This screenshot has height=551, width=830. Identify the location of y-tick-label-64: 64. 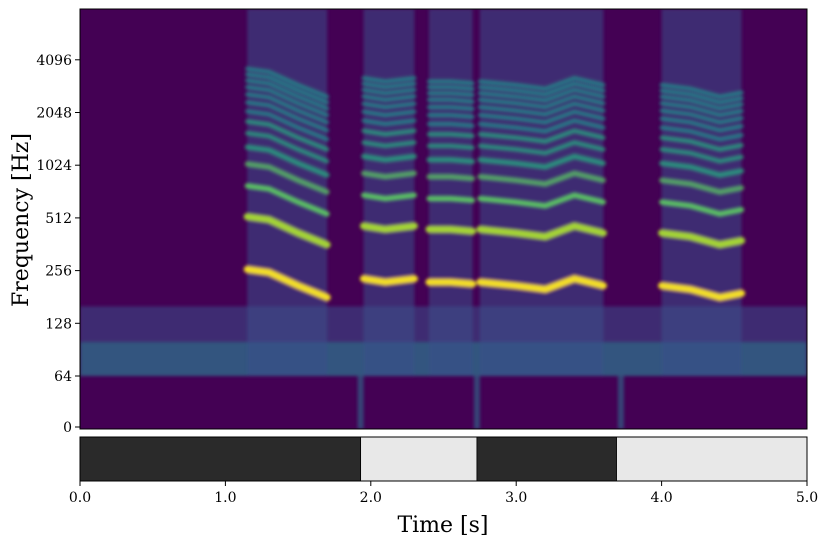
(63, 377).